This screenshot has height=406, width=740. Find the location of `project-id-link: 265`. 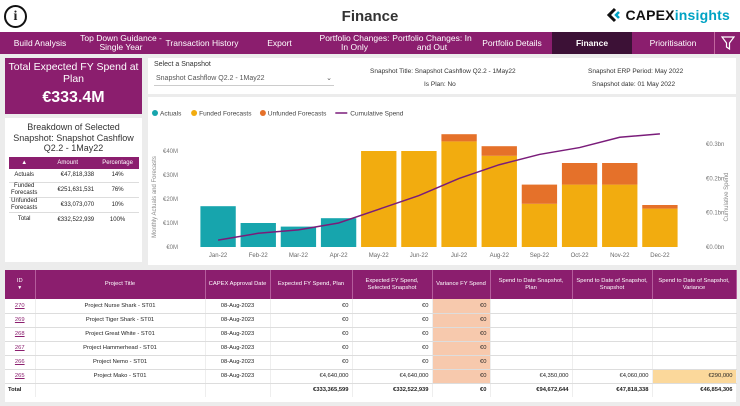

project-id-link: 265 is located at coordinates (20, 376).